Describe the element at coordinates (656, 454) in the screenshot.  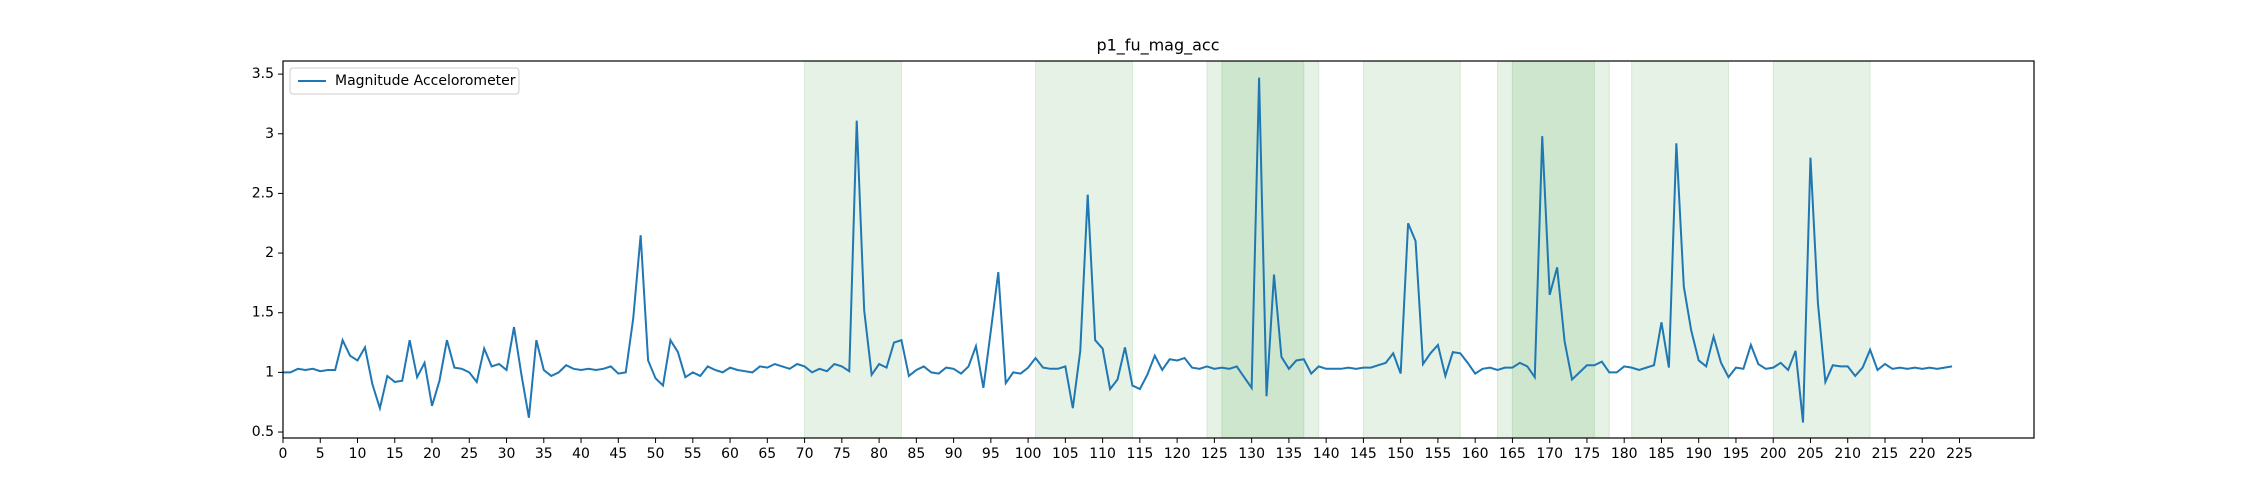
I see `x-tick-label: 50` at that location.